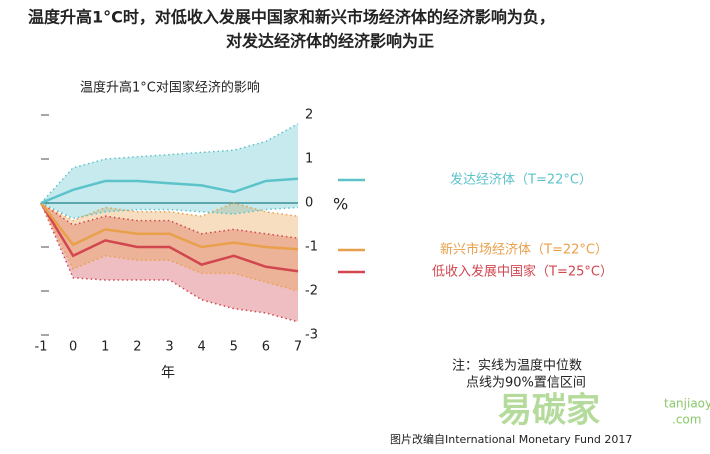  I want to click on x-tick-label: 6, so click(266, 347).